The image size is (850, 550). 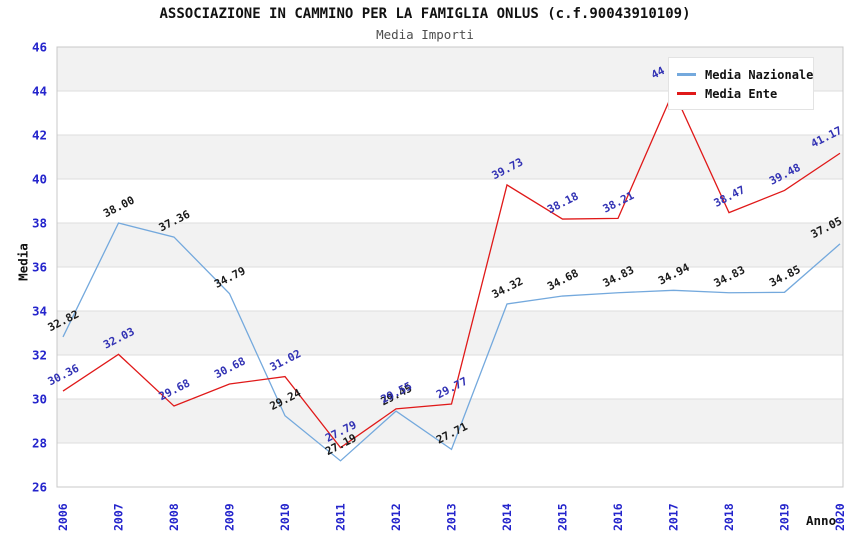 I want to click on y-tick-label: 44, so click(x=39, y=91).